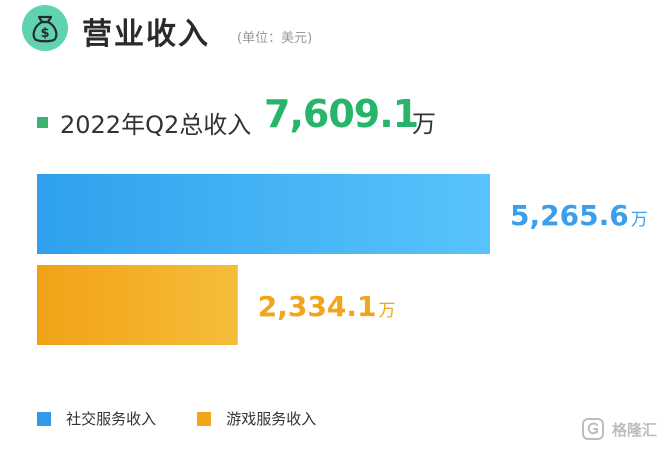 This screenshot has height=454, width=669. I want to click on glh-logo-icon, so click(592, 429).